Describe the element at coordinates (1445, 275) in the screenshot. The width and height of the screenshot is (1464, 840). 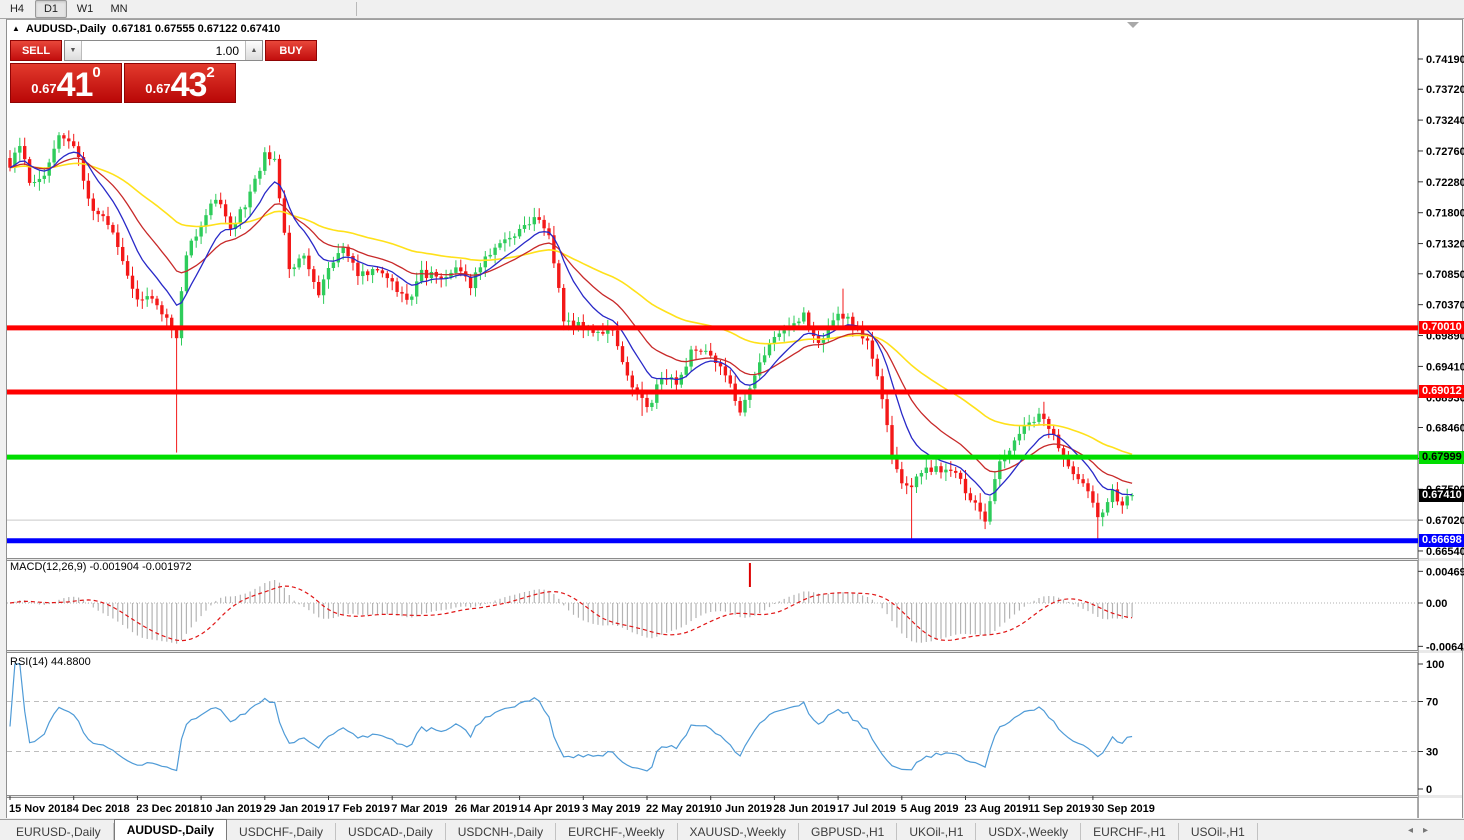
I see `axis-label: 0.70850` at that location.